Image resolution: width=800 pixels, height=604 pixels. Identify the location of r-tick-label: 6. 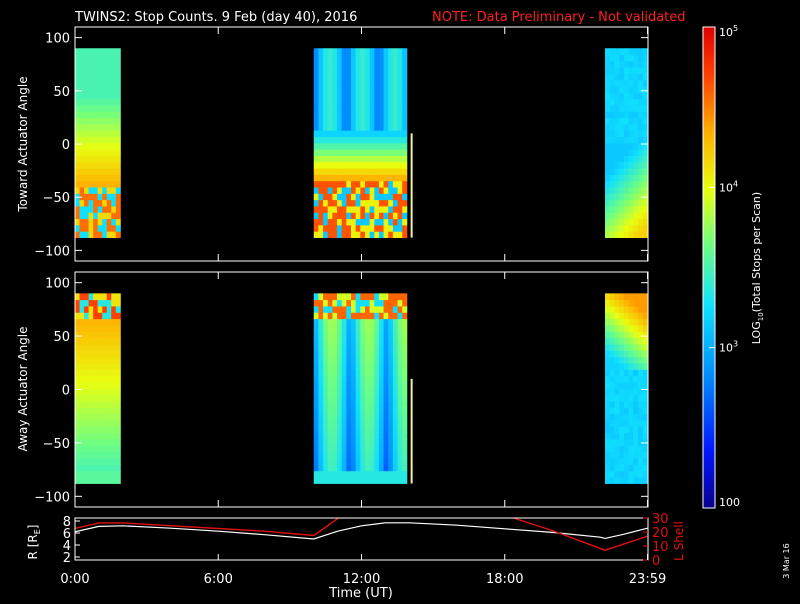
(67, 534).